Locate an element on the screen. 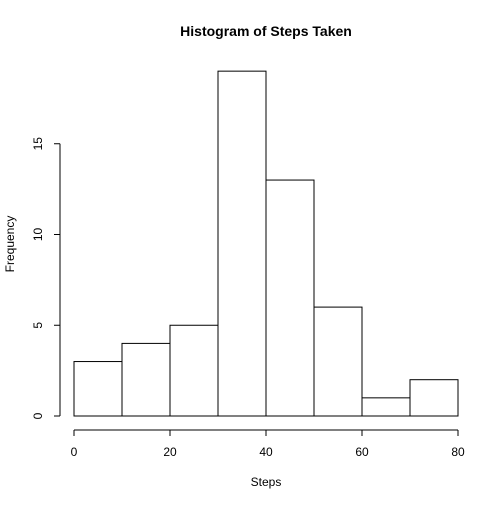 The image size is (504, 509). y-tick-label: 15 is located at coordinates (38, 144).